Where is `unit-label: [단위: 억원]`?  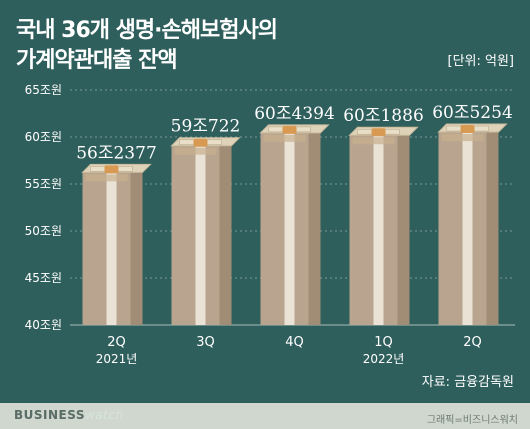 unit-label: [단위: 억원] is located at coordinates (481, 61).